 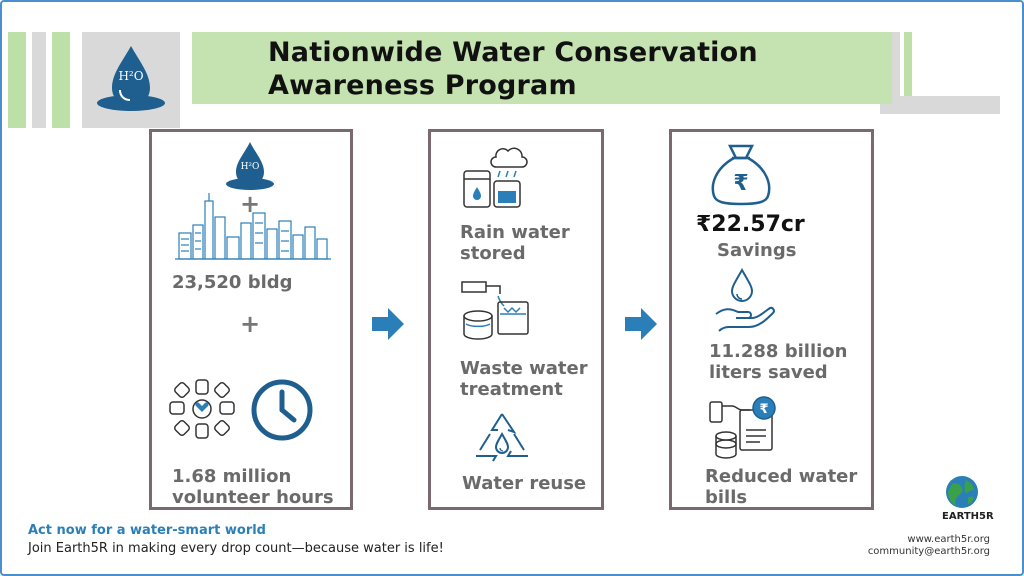 What do you see at coordinates (253, 226) in the screenshot?
I see `city-skyline-icon` at bounding box center [253, 226].